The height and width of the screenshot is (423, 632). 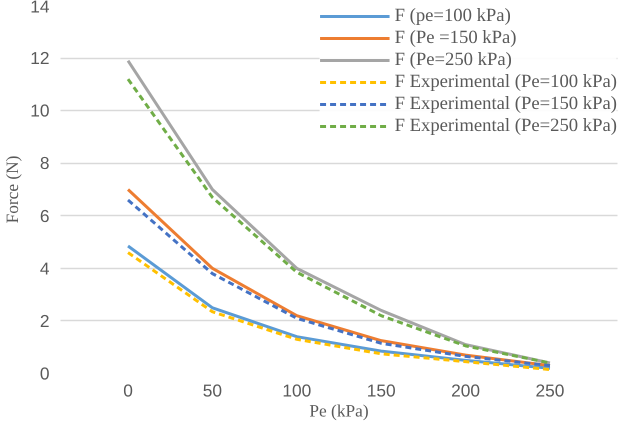 I want to click on legend-label: F Experimental (Pe=100 kPa), so click(x=505, y=82).